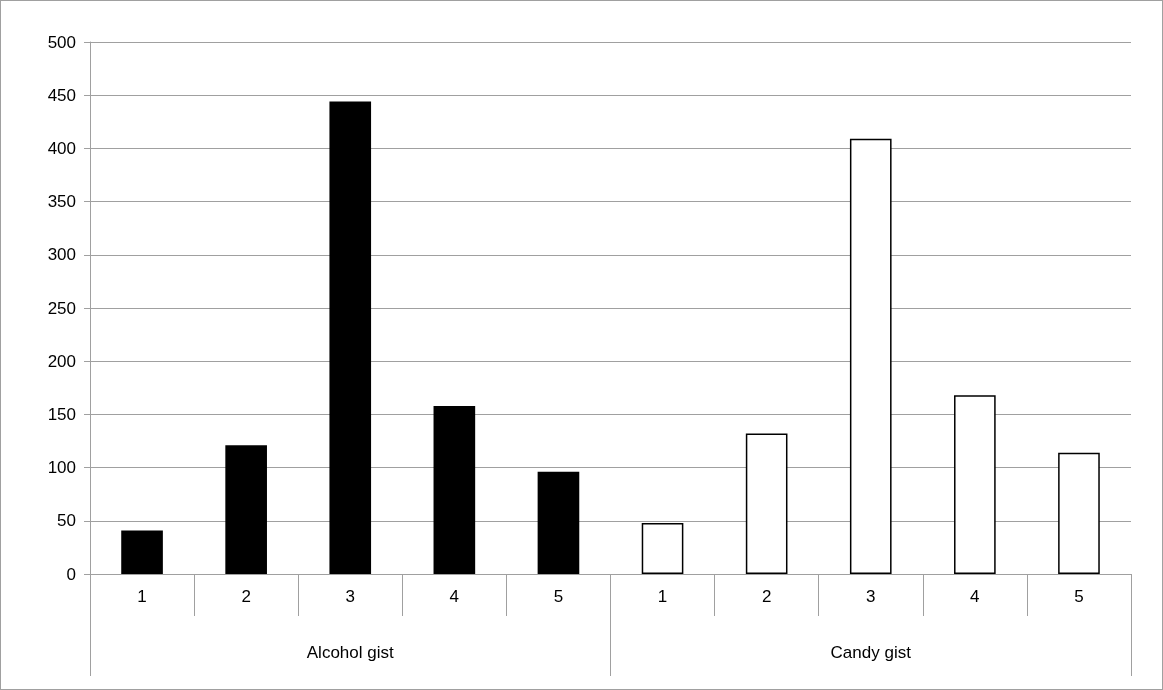  What do you see at coordinates (350, 652) in the screenshot?
I see `text: Alcohol gist` at bounding box center [350, 652].